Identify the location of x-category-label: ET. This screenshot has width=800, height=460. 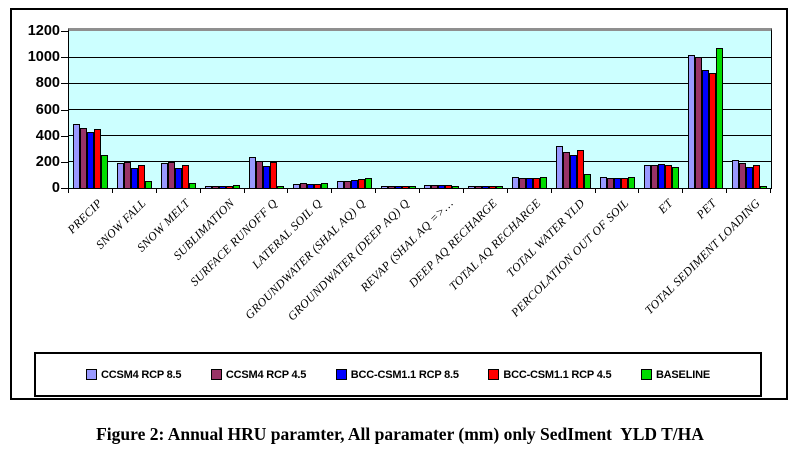
(665, 206).